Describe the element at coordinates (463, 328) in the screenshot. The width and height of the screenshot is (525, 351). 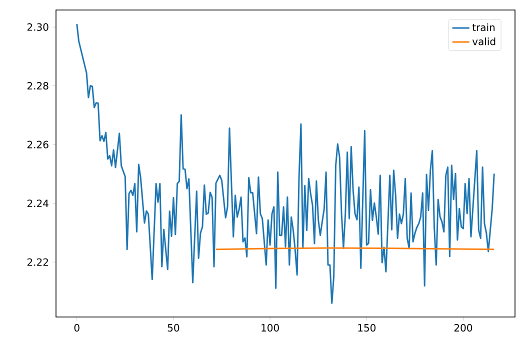
I see `x-tick-label: 200` at that location.